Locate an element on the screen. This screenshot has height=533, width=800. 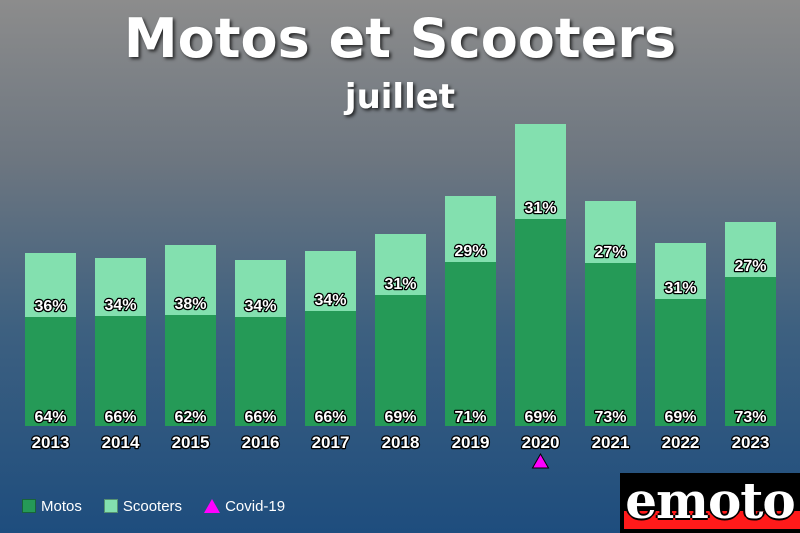
x-tick-label-2014: 2014 is located at coordinates (121, 442).